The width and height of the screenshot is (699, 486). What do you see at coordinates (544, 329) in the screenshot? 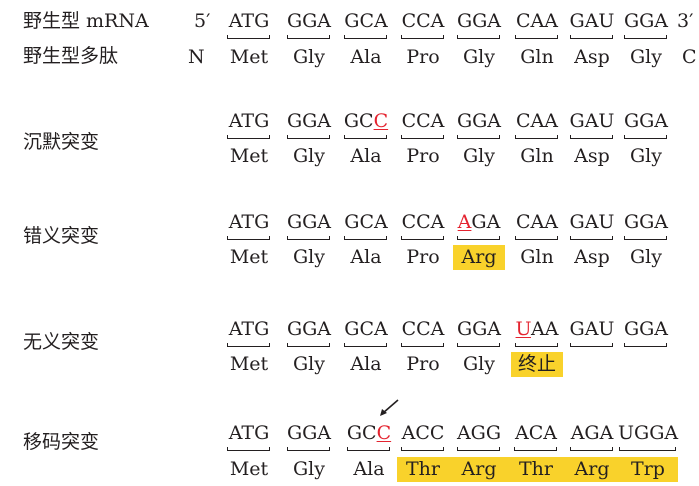
I see `codon-suffix: AA` at bounding box center [544, 329].